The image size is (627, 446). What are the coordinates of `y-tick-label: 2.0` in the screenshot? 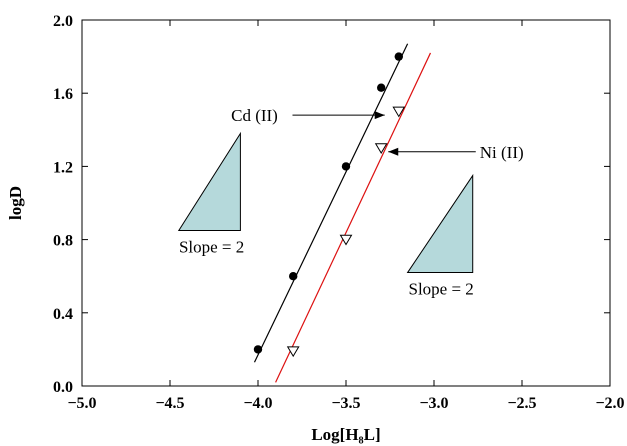 It's located at (63, 21).